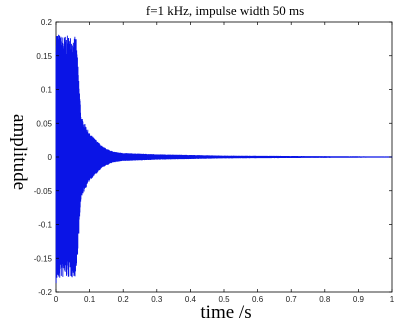  I want to click on x-tick-label: 1, so click(392, 299).